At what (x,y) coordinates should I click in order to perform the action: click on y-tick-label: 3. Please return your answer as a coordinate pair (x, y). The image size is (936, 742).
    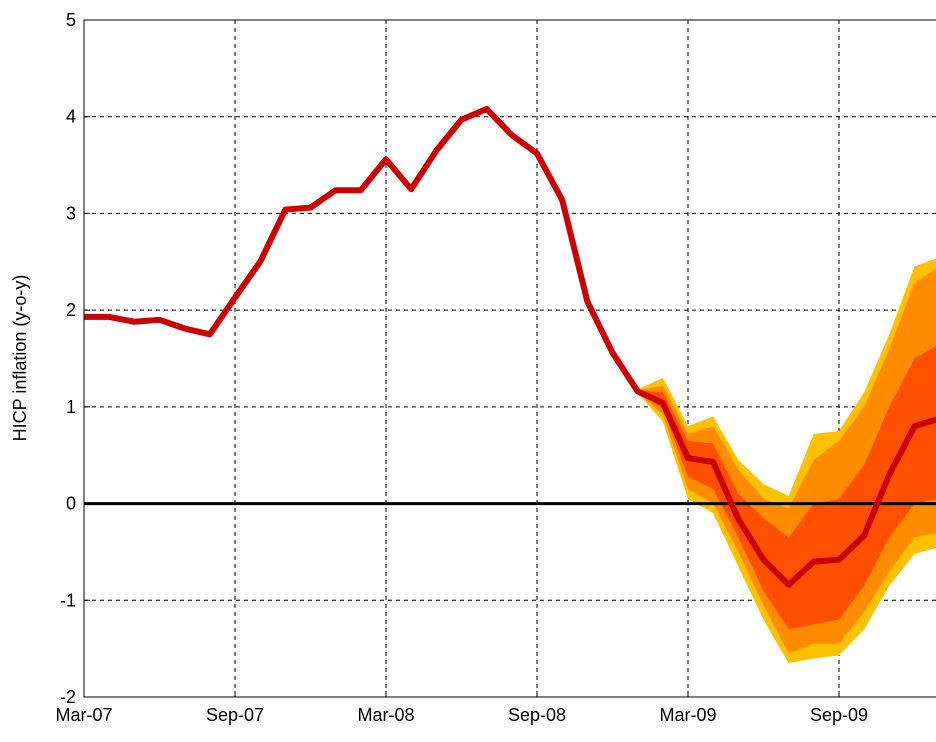
    Looking at the image, I should click on (71, 213).